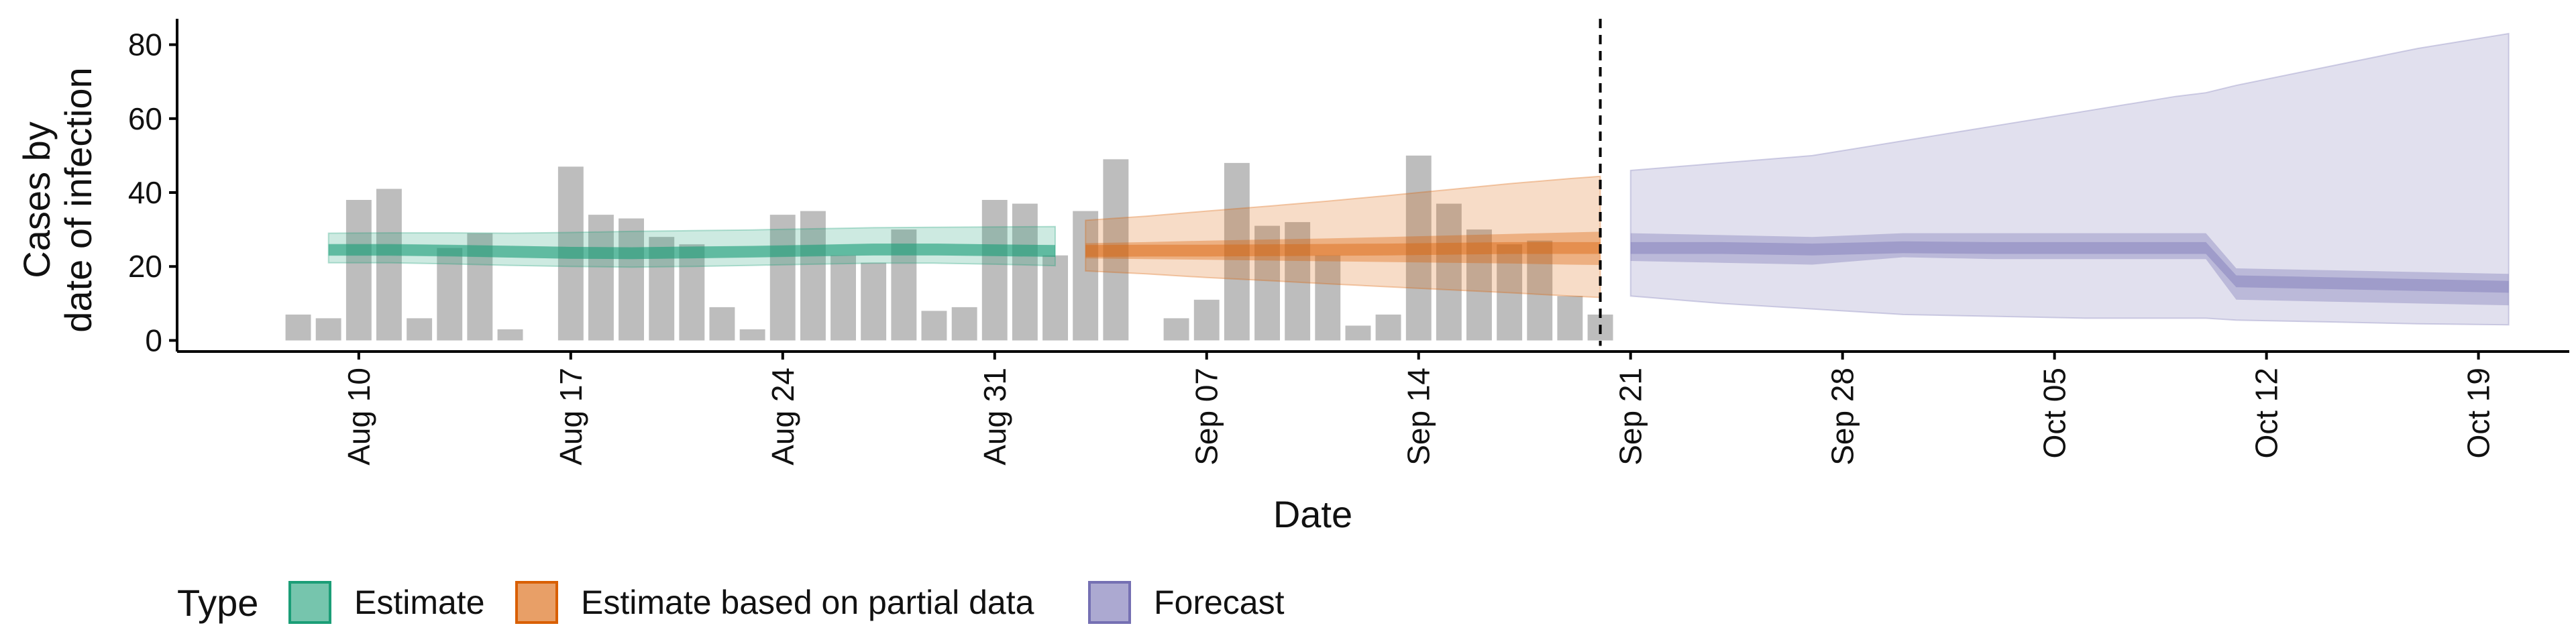 This screenshot has width=2576, height=644. I want to click on x-tick-label: Sep 28, so click(1842, 417).